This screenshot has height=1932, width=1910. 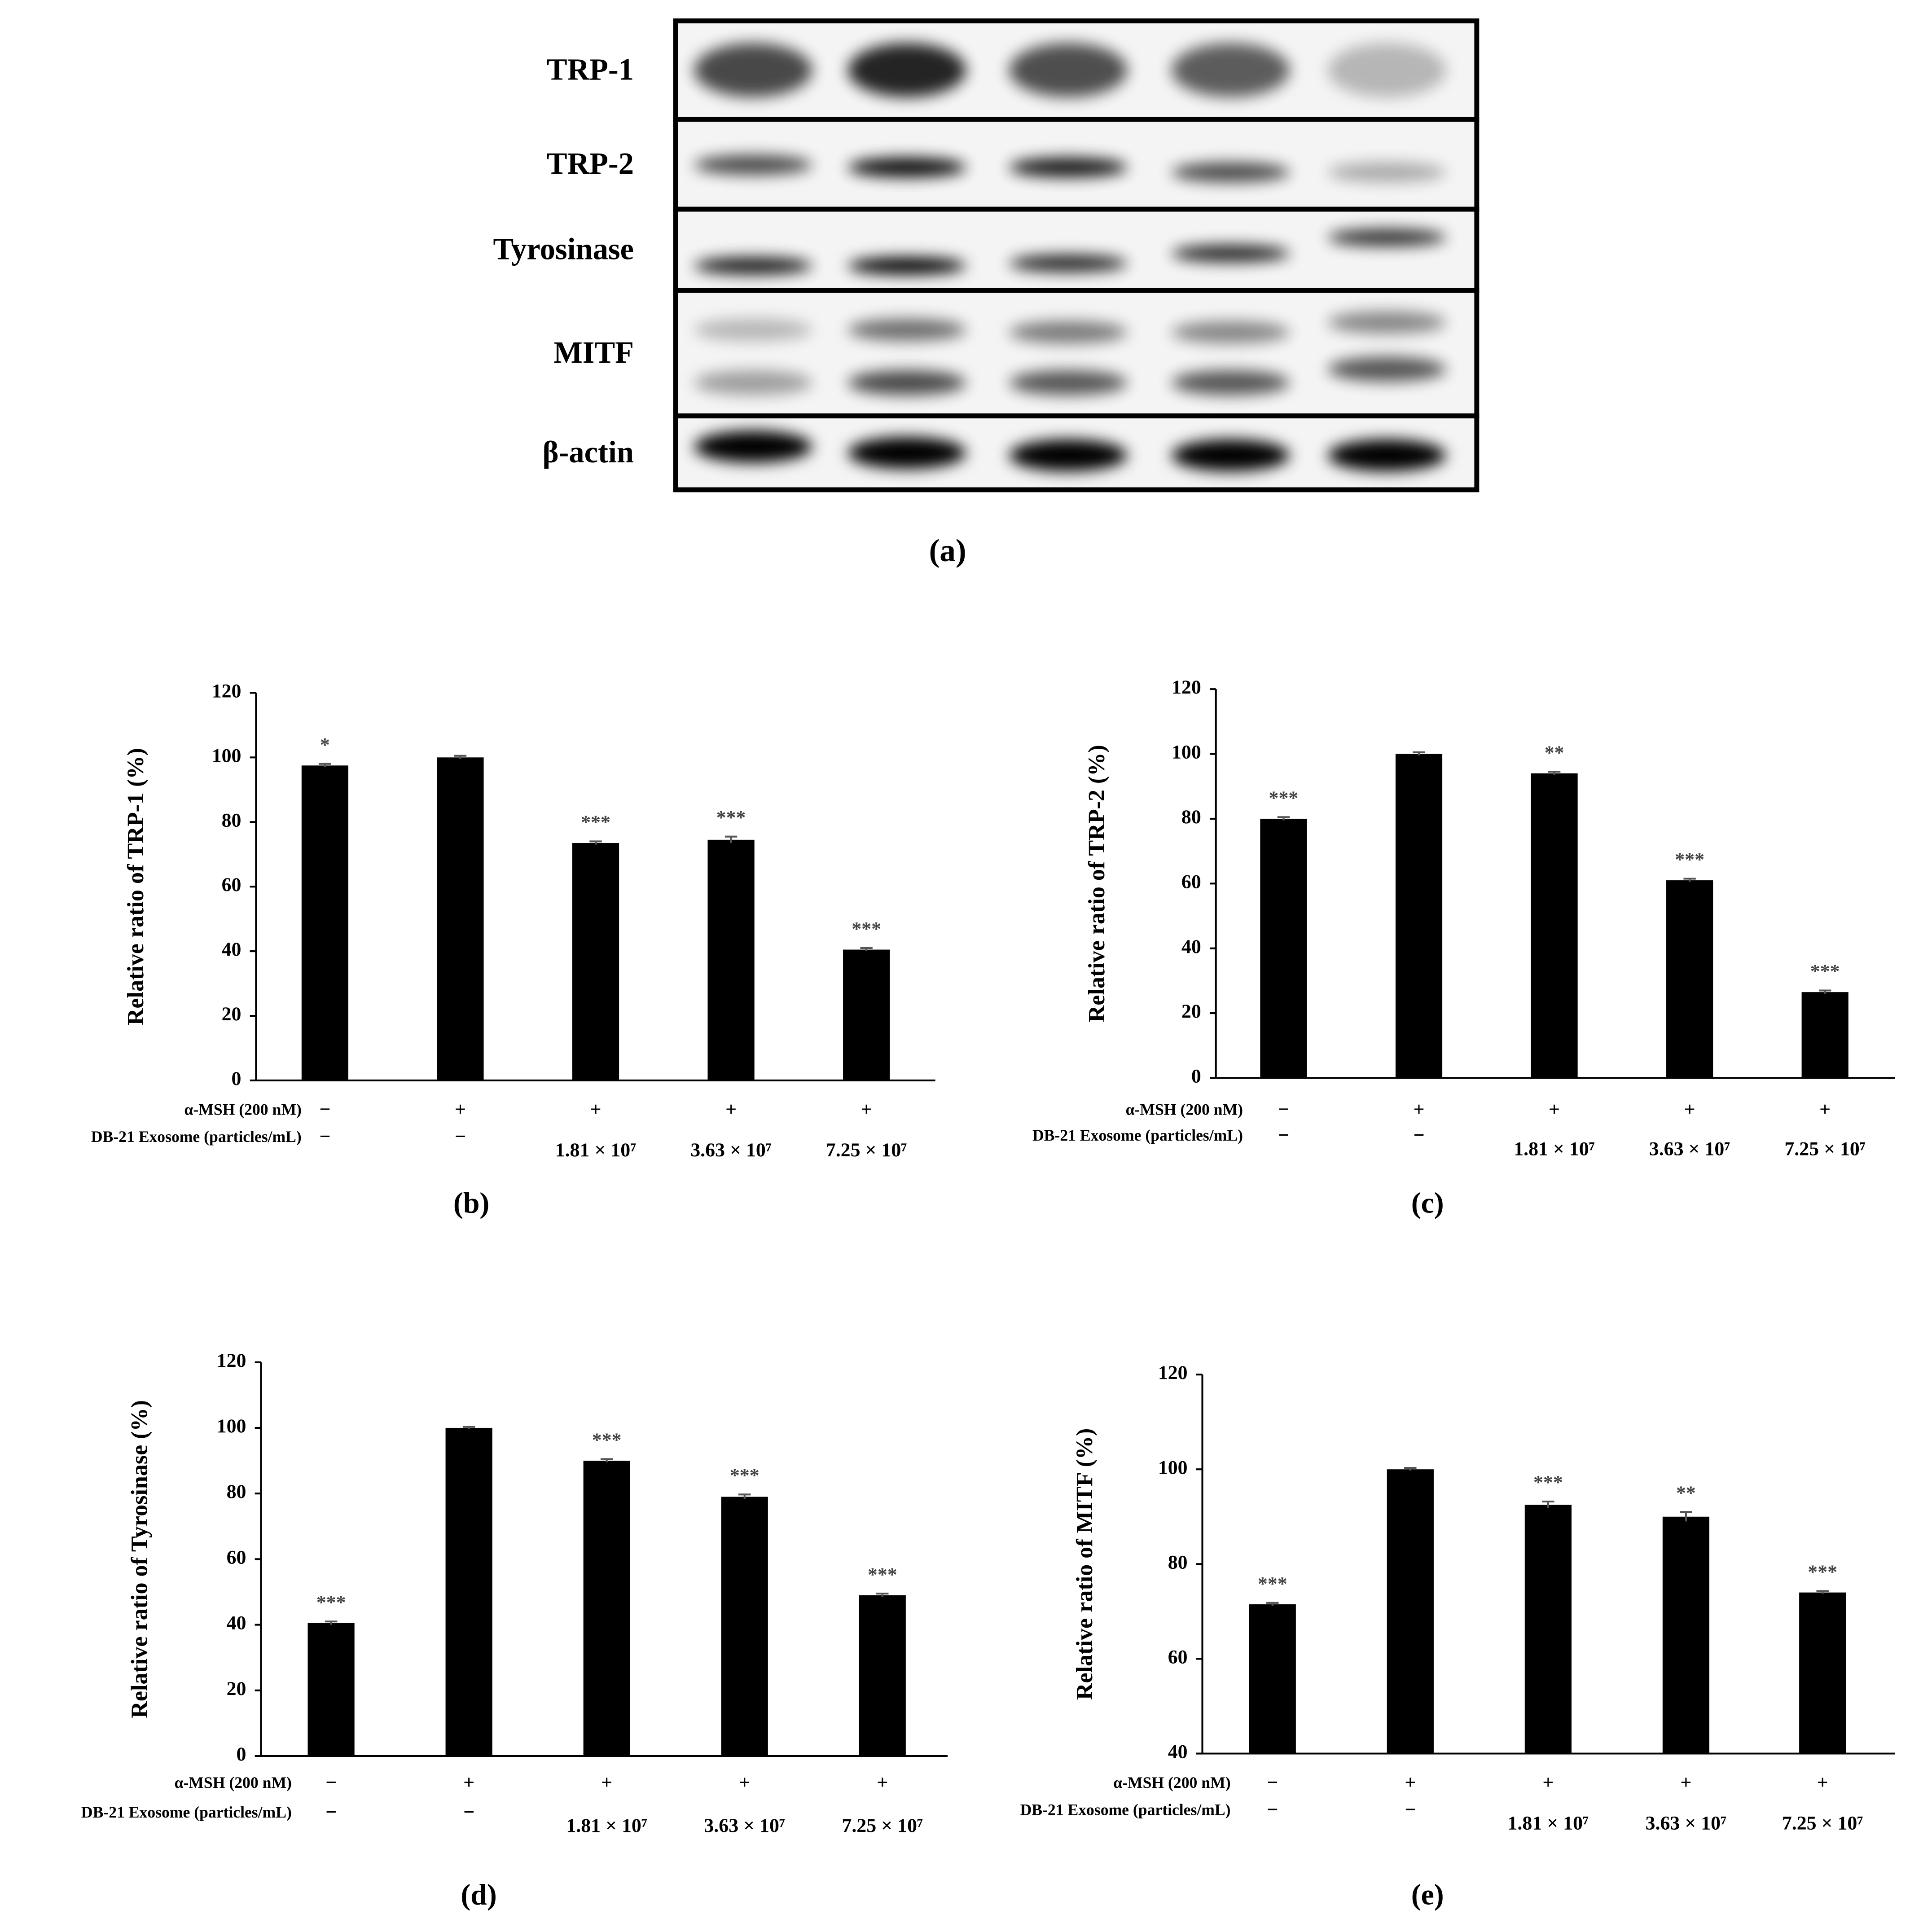 I want to click on y-axis-label: Relative ratio of TRP-1 (%), so click(x=136, y=886).